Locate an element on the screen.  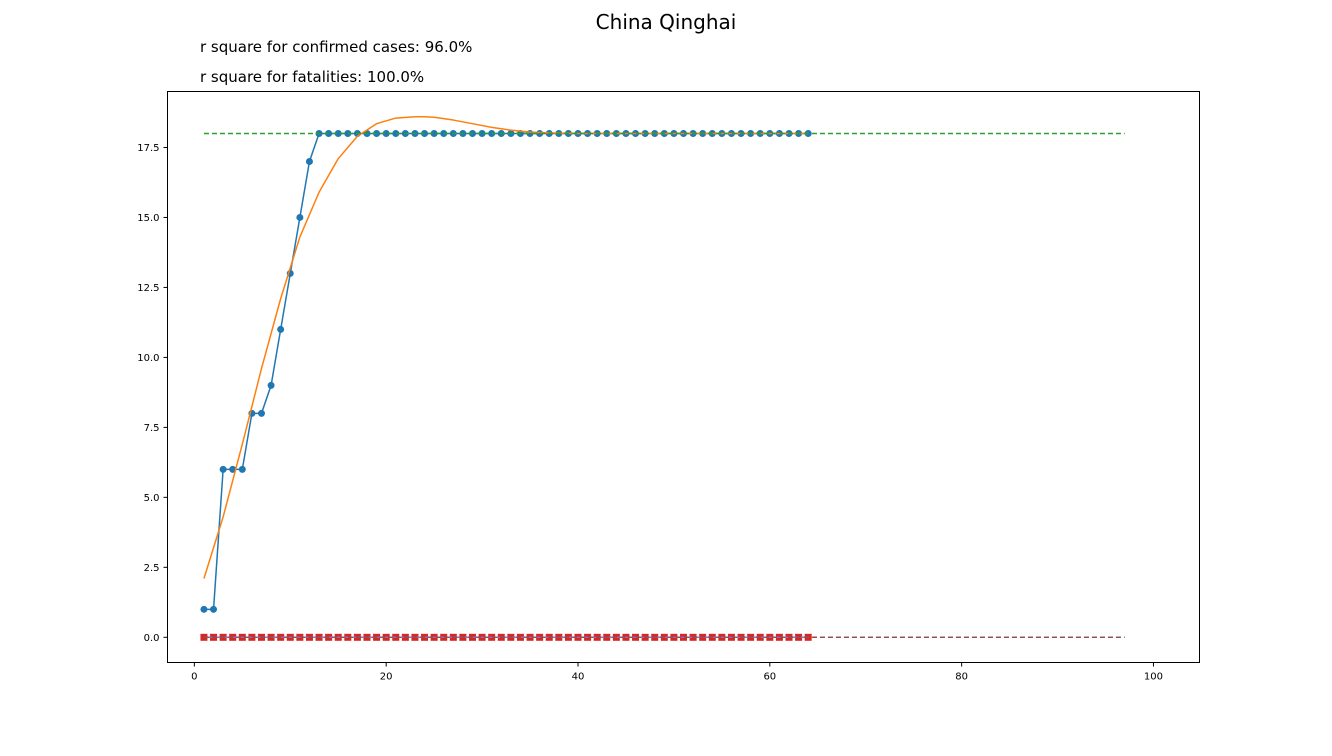
r-square-fatalities-text: r square for fatalities: 100.0% is located at coordinates (312, 77).